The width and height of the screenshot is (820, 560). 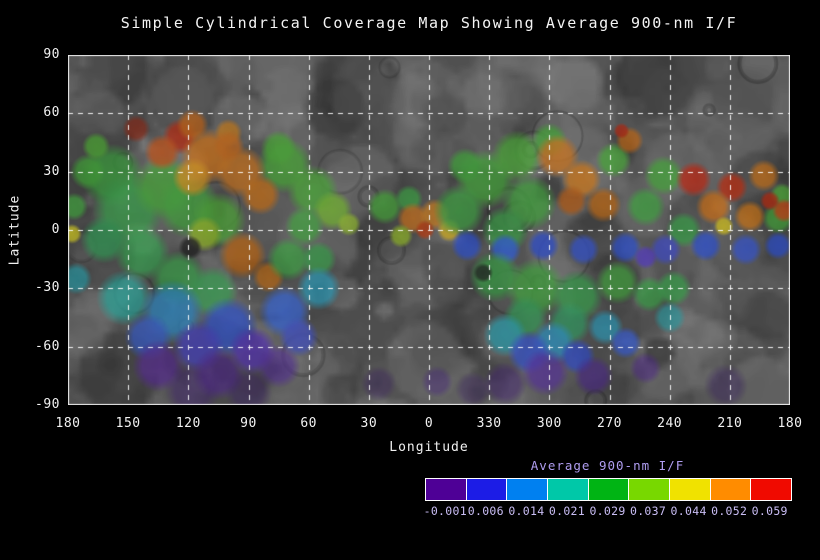 What do you see at coordinates (248, 423) in the screenshot?
I see `x-tick-label: 90` at bounding box center [248, 423].